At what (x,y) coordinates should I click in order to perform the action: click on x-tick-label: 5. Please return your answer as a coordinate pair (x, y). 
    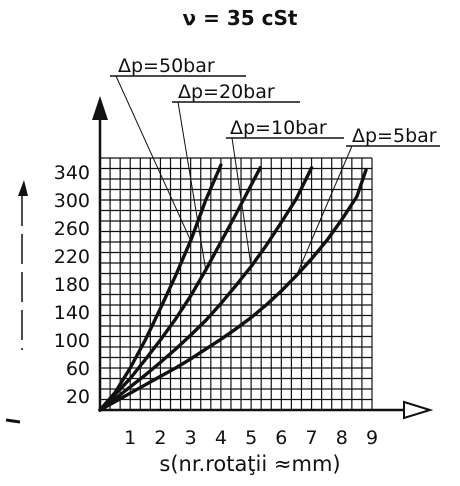
    Looking at the image, I should click on (251, 438).